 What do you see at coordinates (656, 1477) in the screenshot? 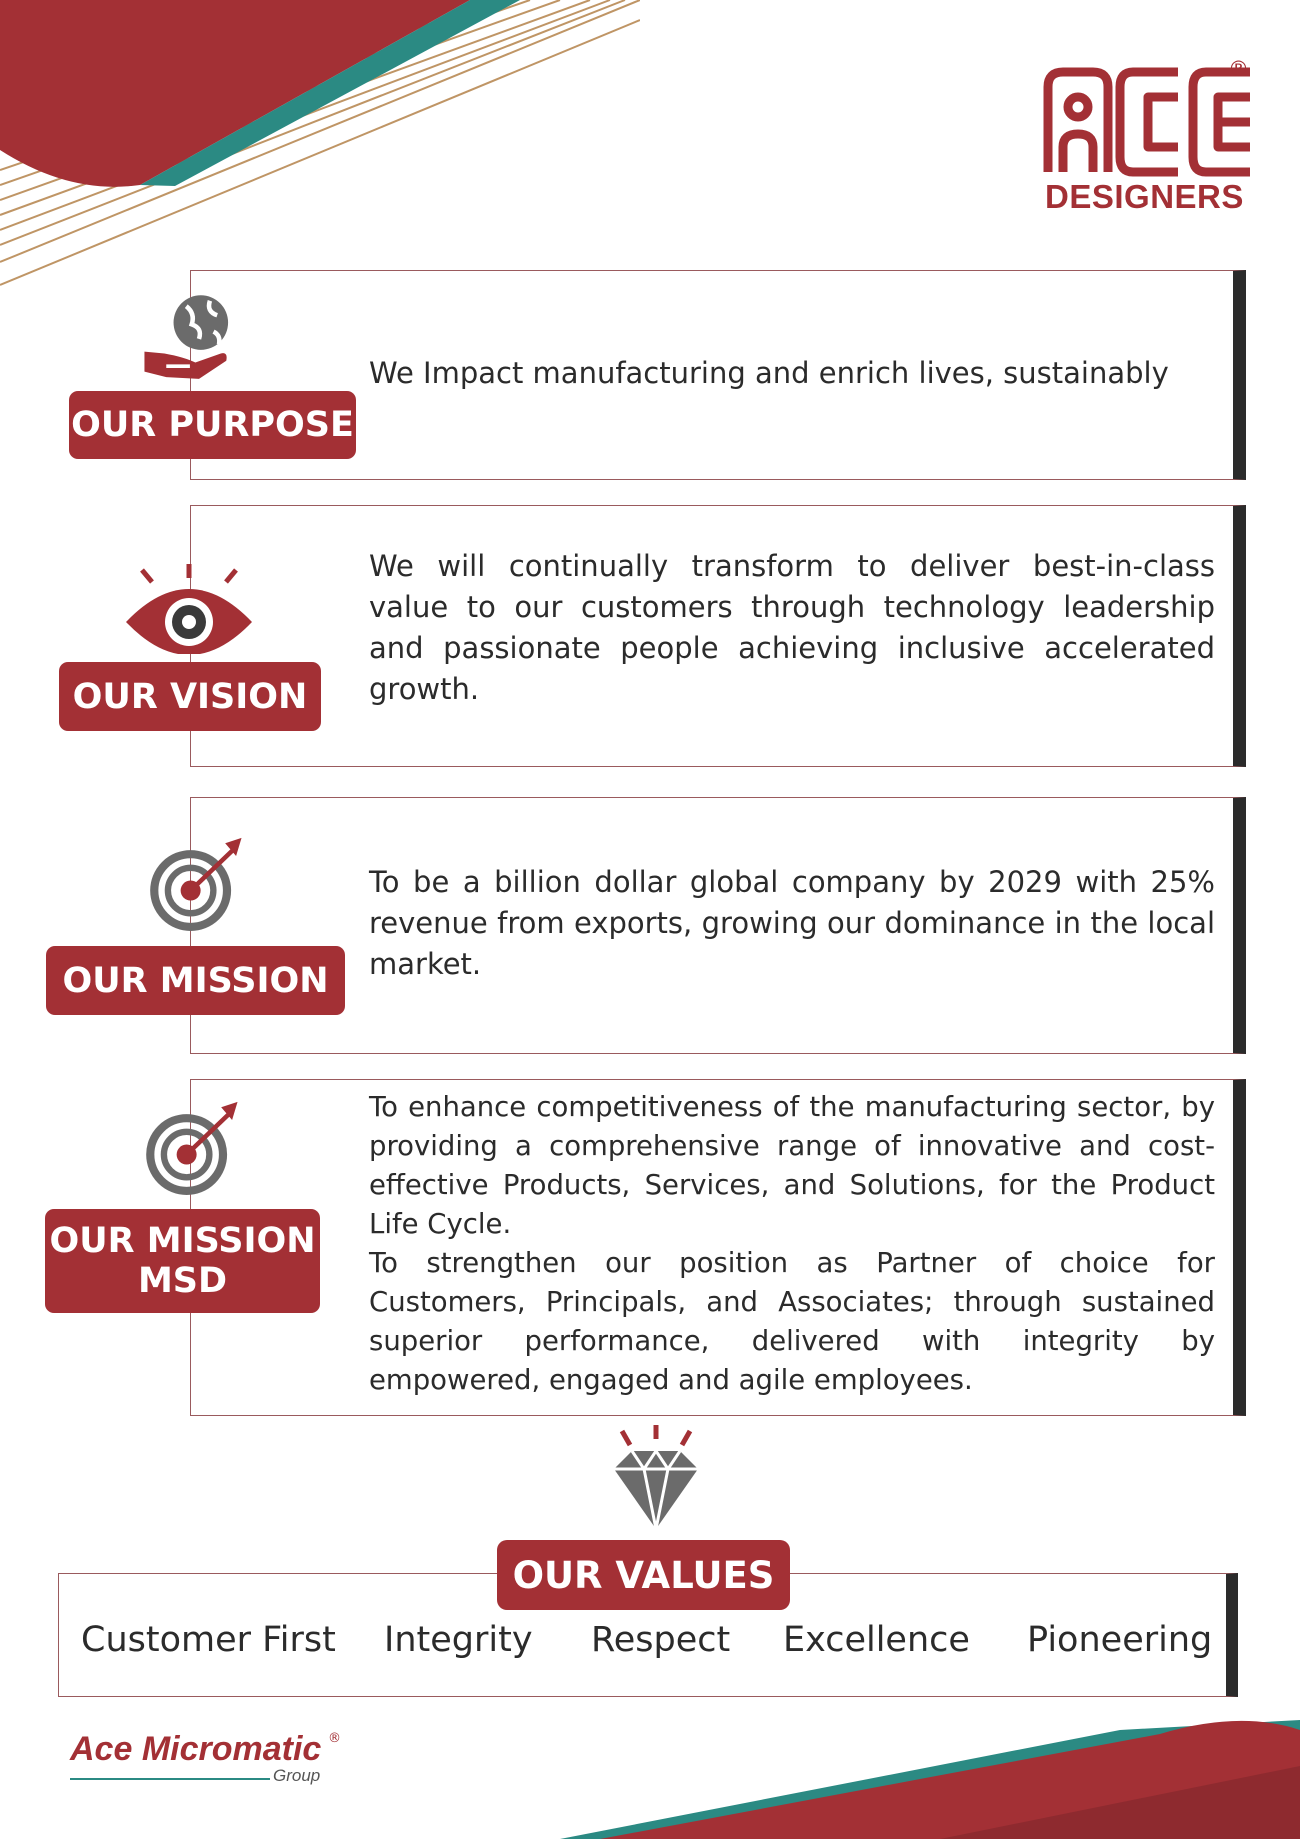
I see `diamond-icon` at bounding box center [656, 1477].